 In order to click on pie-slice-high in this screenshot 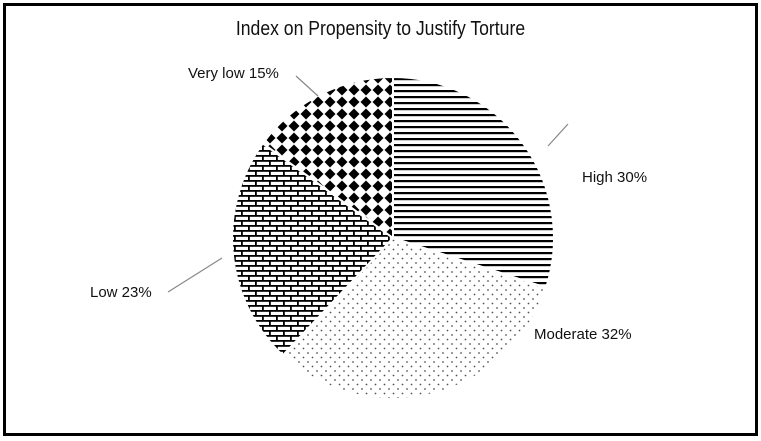, I will do `click(473, 182)`.